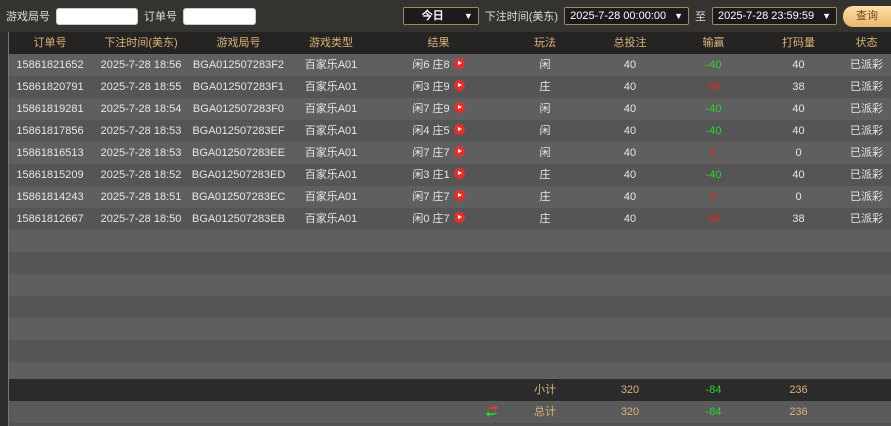 The image size is (891, 426). Describe the element at coordinates (431, 153) in the screenshot. I see `result-value: 闲7 庄7` at that location.